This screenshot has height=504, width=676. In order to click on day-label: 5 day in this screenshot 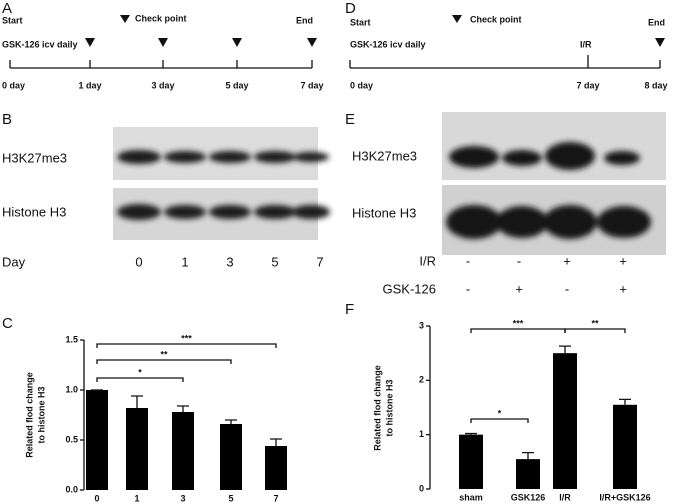, I will do `click(236, 85)`.